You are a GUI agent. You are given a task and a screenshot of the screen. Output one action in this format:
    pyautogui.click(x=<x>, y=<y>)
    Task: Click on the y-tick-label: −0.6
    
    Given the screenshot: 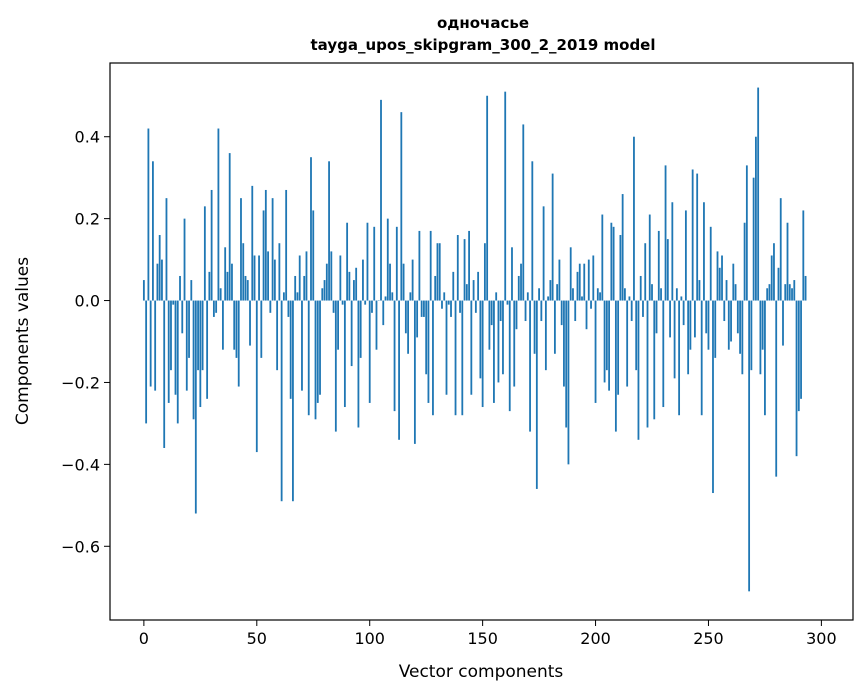 What is the action you would take?
    pyautogui.click(x=80, y=546)
    